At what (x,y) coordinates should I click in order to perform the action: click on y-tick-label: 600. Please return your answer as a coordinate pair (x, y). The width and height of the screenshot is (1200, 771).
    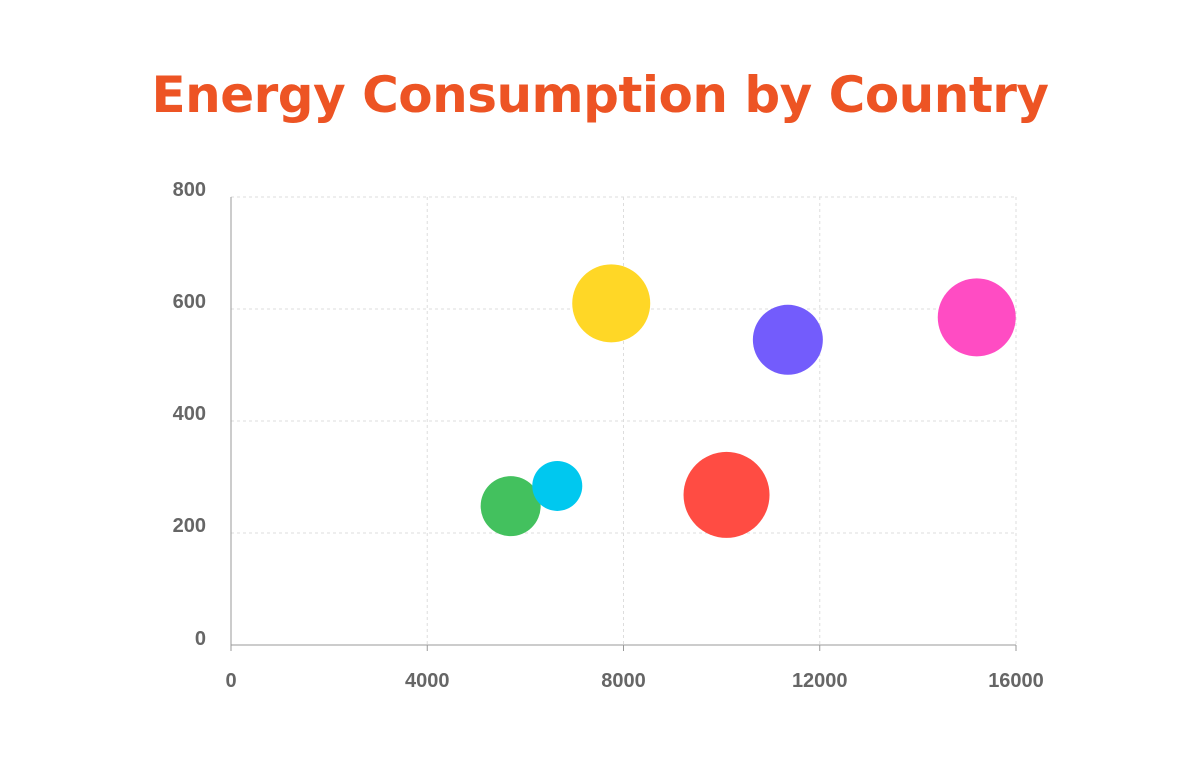
    Looking at the image, I should click on (189, 302).